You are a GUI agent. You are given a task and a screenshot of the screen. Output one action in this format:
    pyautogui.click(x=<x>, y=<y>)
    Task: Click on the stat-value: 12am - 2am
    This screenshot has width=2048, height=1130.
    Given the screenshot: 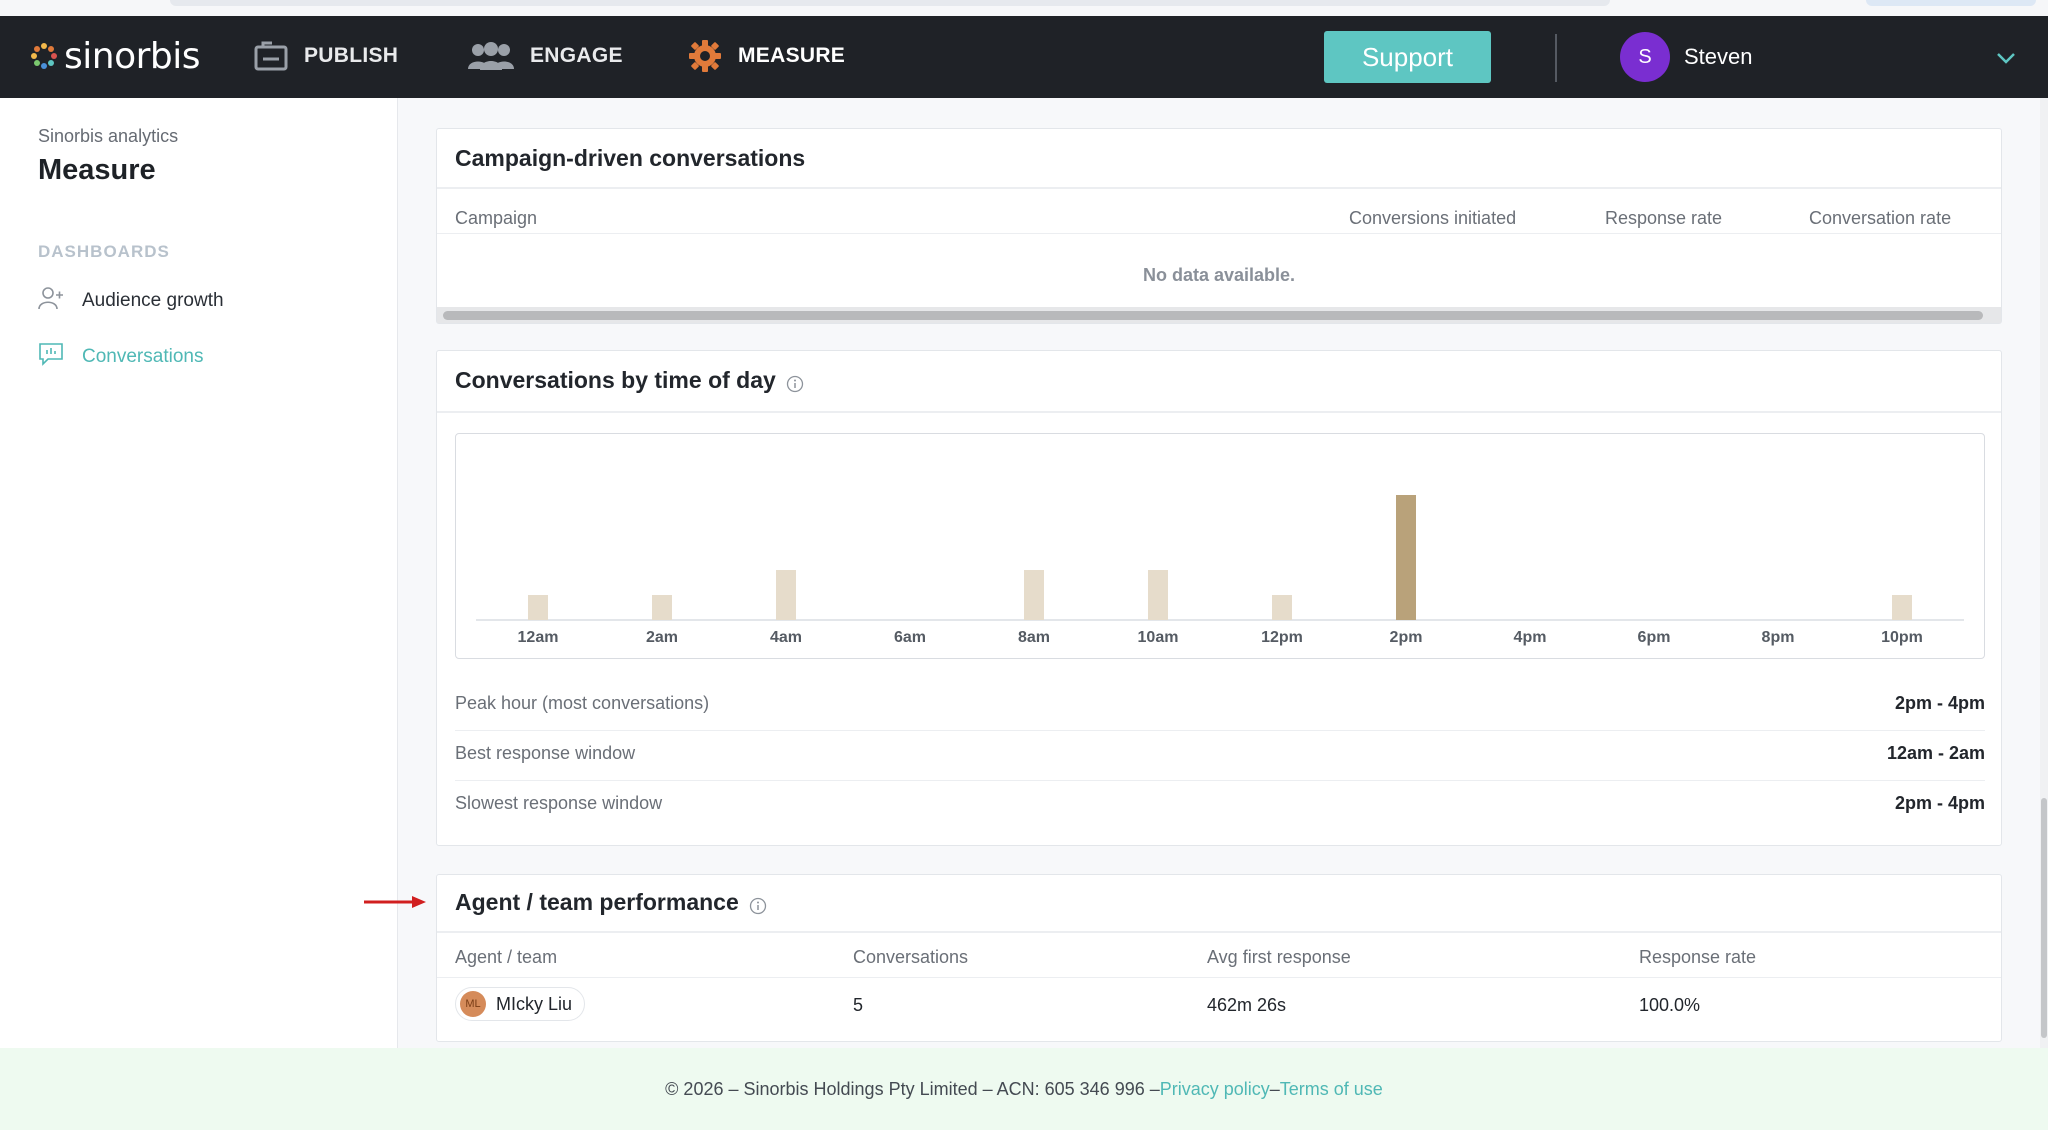 What is the action you would take?
    pyautogui.click(x=1935, y=753)
    